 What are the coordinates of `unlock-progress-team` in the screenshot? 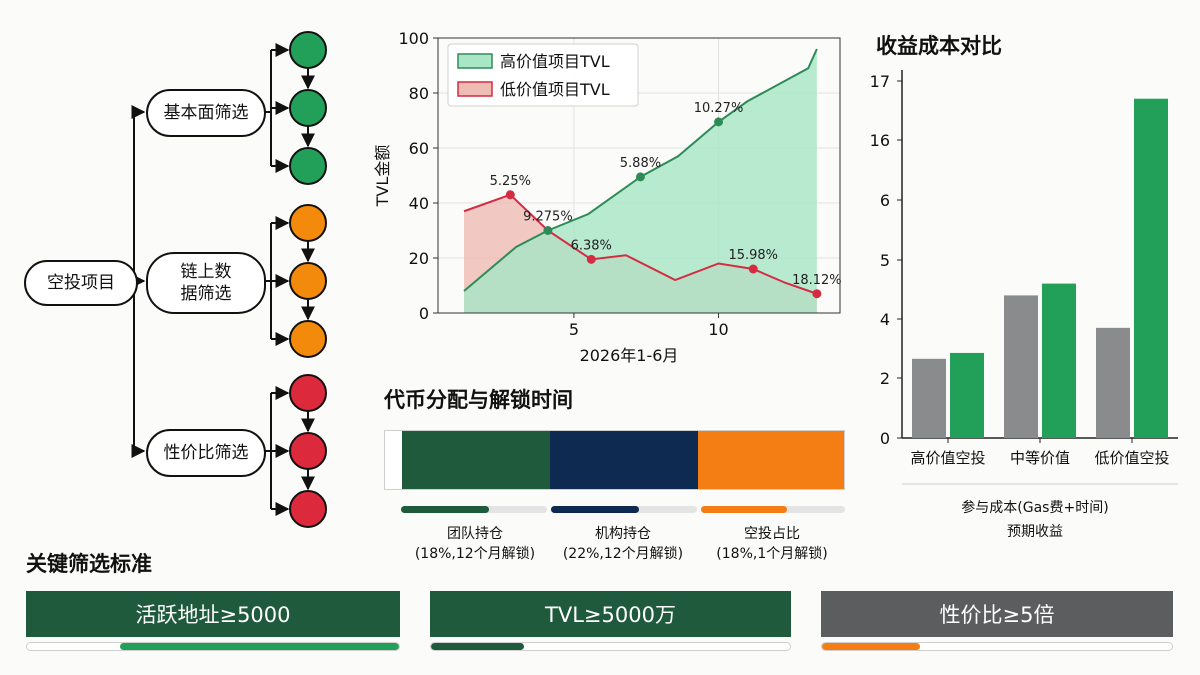 It's located at (474, 509).